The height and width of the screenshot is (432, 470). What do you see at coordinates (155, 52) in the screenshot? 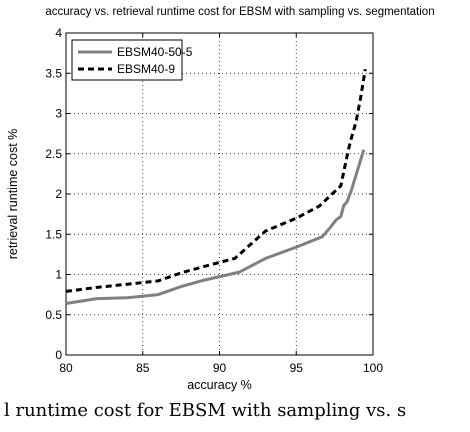
I see `legend-label-ebsm40-50-5: EBSM40-50-5` at bounding box center [155, 52].